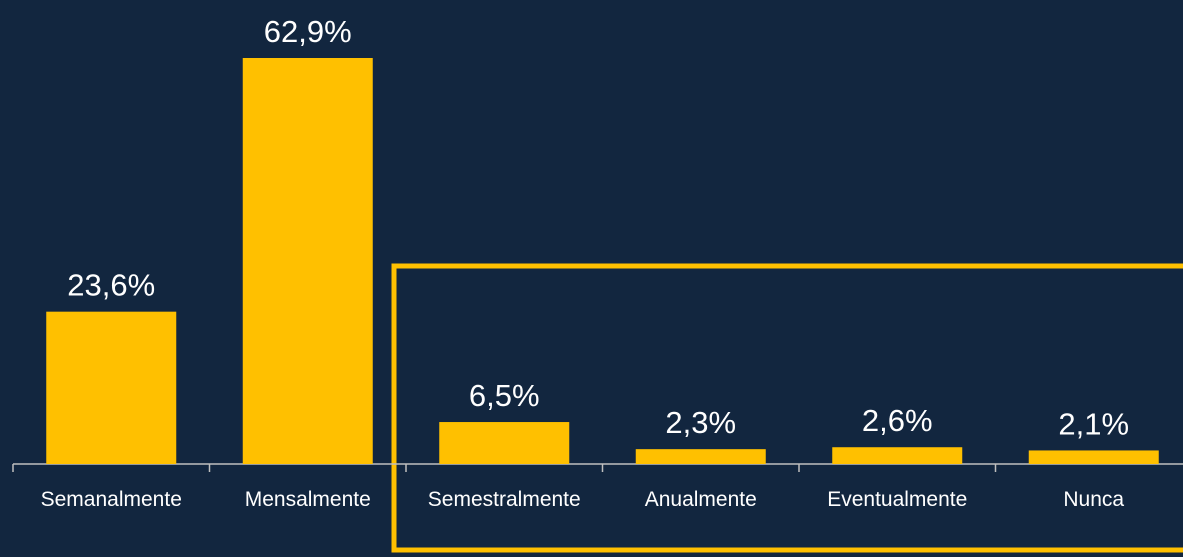 The height and width of the screenshot is (557, 1183). I want to click on value-label: 2,3%, so click(700, 422).